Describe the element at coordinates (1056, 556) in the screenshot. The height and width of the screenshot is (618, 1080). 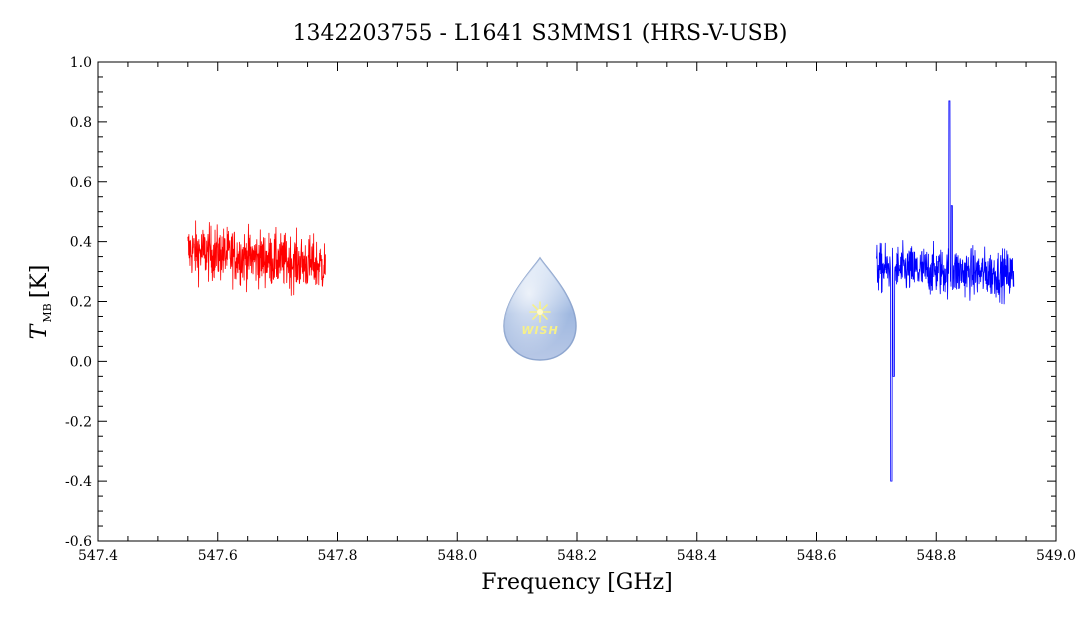
I see `x-tick-label: 549.0` at that location.